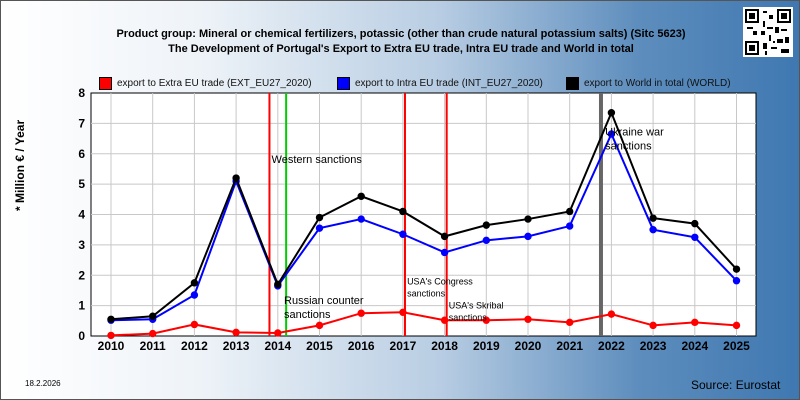  What do you see at coordinates (476, 306) in the screenshot?
I see `annotation-label: USA's Skribal` at bounding box center [476, 306].